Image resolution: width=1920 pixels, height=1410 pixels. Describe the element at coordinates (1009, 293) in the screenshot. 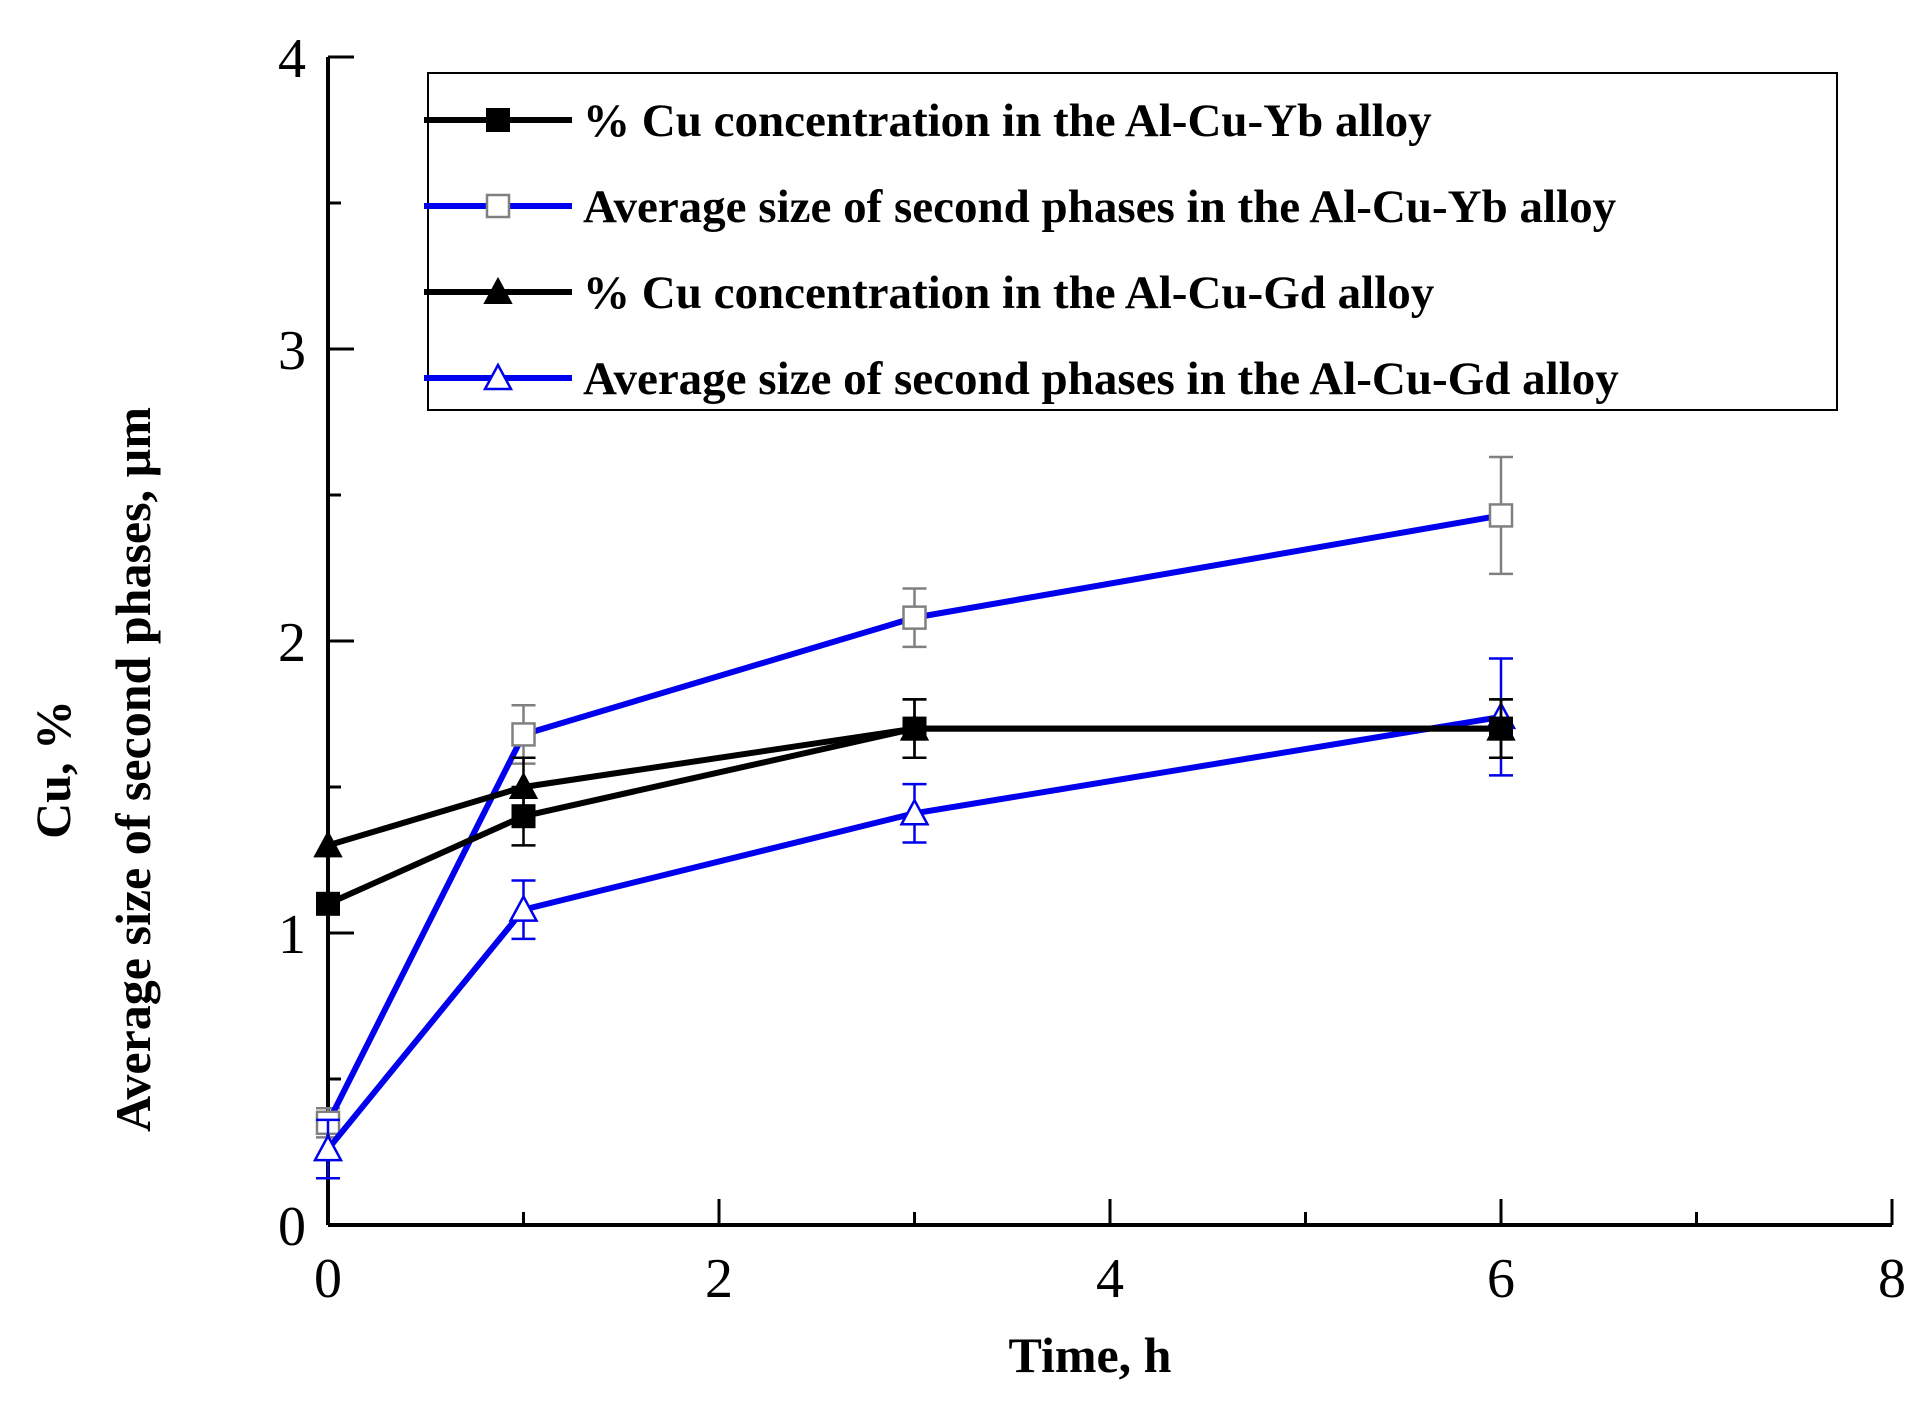

I see `legend-label: % Cu concentration in the Al-Cu-Gd alloy` at that location.